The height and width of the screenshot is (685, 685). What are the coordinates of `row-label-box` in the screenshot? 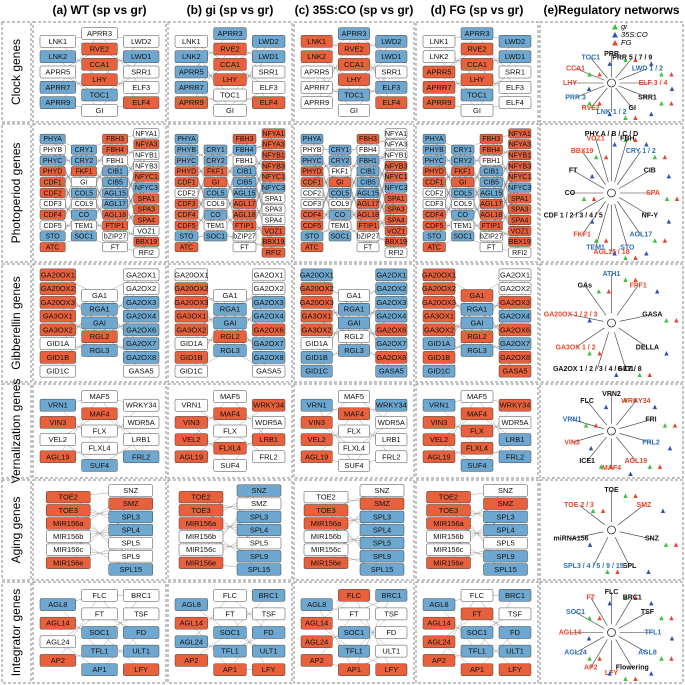 It's located at (16, 431).